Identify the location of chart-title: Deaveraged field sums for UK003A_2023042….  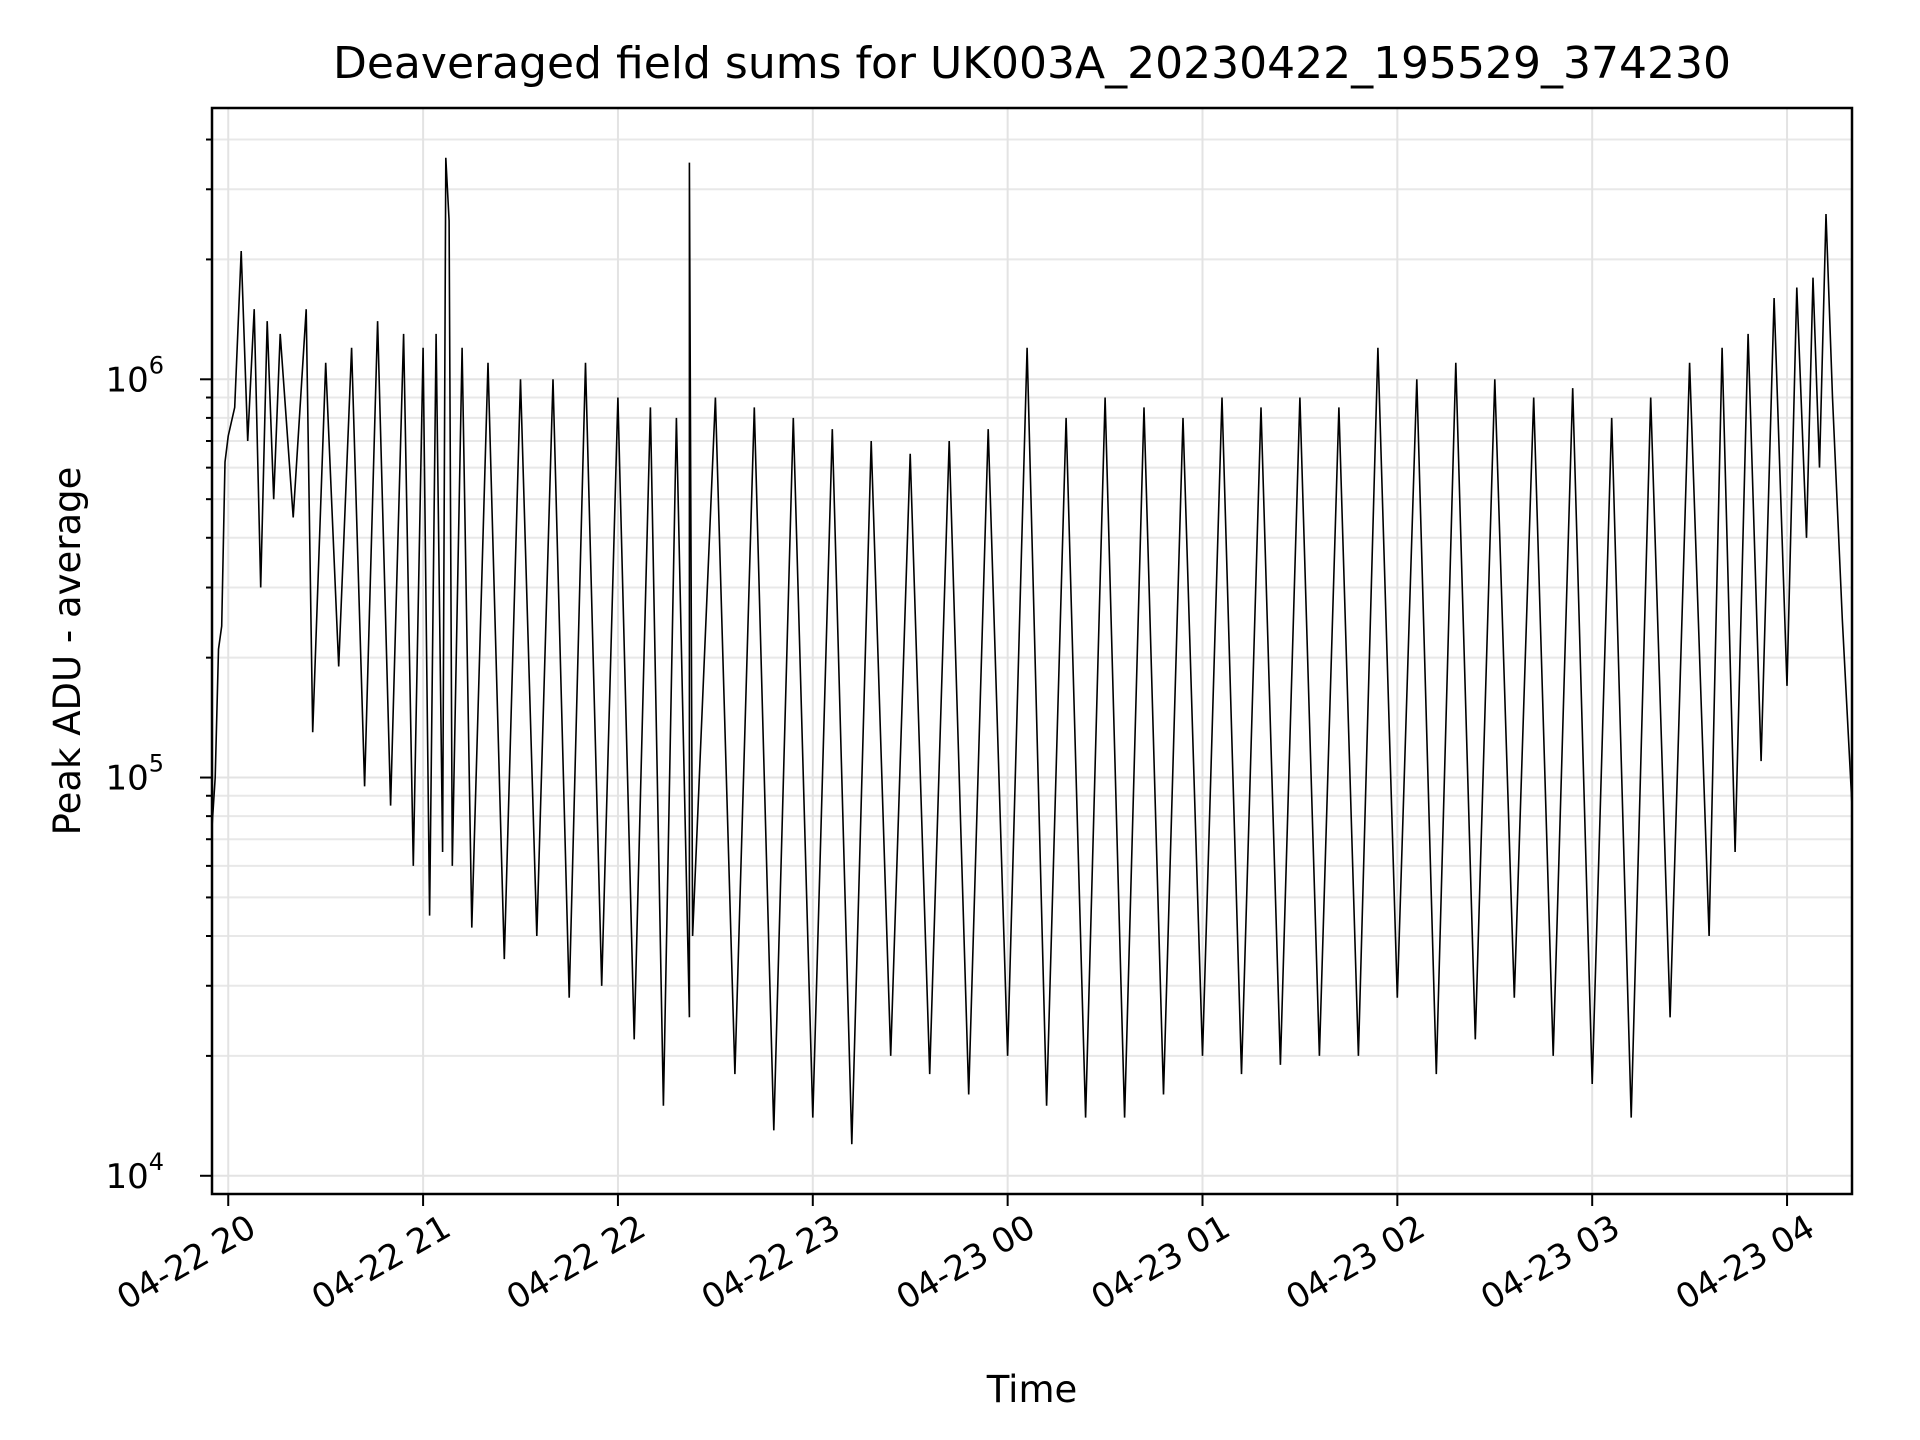
(1032, 63).